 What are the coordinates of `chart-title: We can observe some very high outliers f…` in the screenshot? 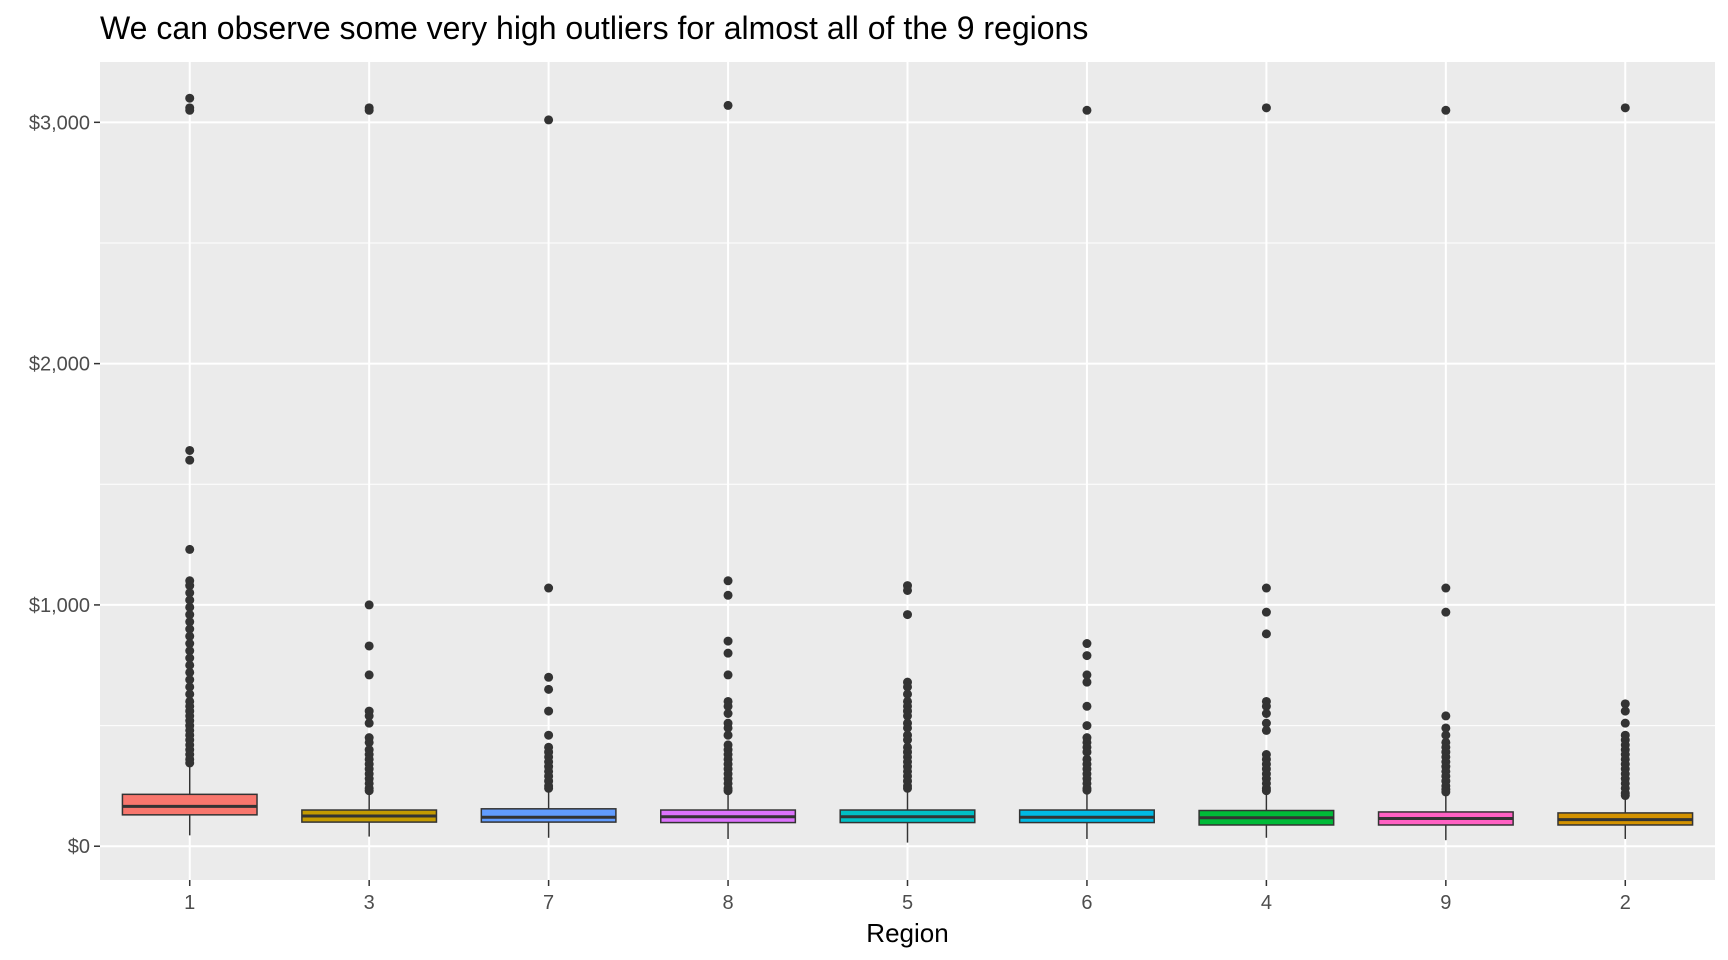 It's located at (594, 28).